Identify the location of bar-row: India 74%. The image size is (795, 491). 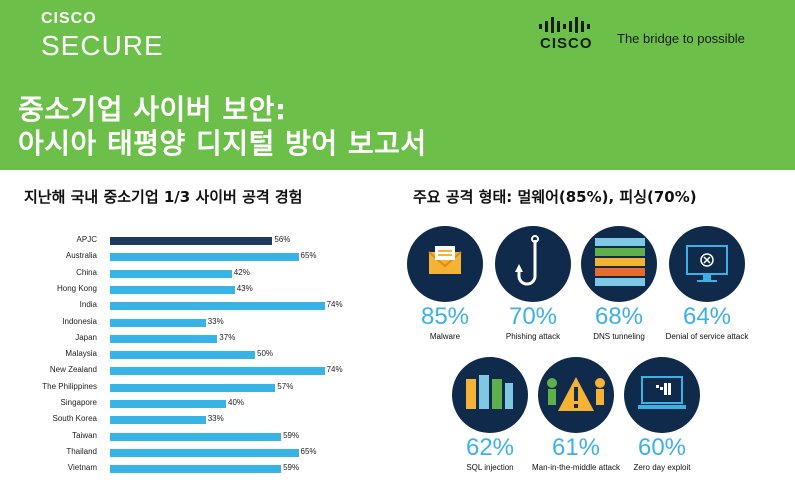
(220, 306).